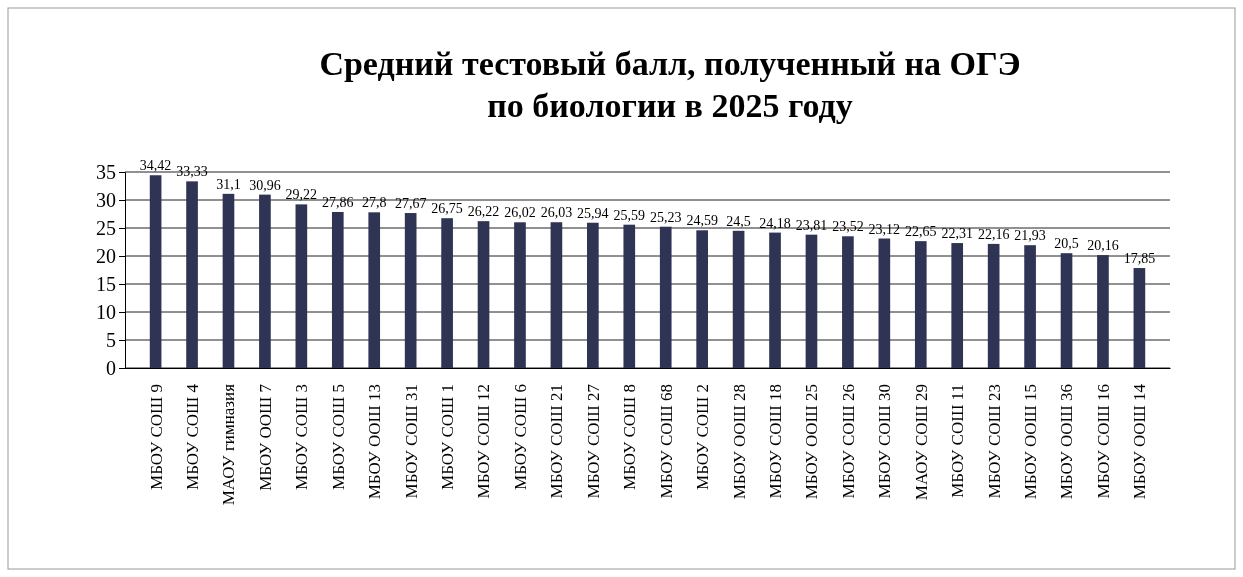 This screenshot has height=577, width=1243. Describe the element at coordinates (484, 441) in the screenshot. I see `x-tick-label: МБОУ СОШ 12` at that location.